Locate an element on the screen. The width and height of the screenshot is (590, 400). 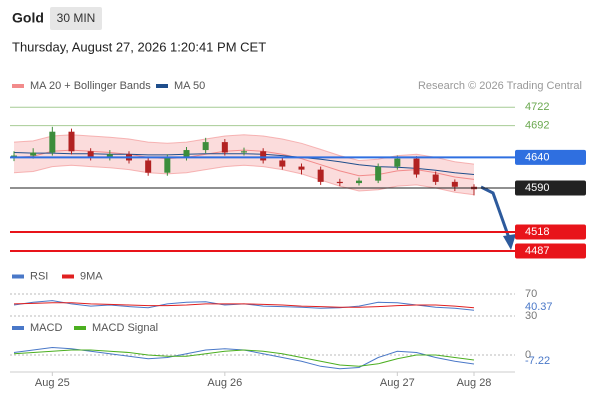
level-label: 4518 is located at coordinates (537, 232).